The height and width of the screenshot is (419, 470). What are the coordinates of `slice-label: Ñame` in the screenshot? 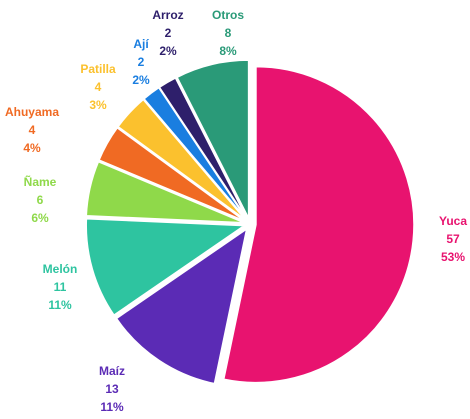 It's located at (40, 181).